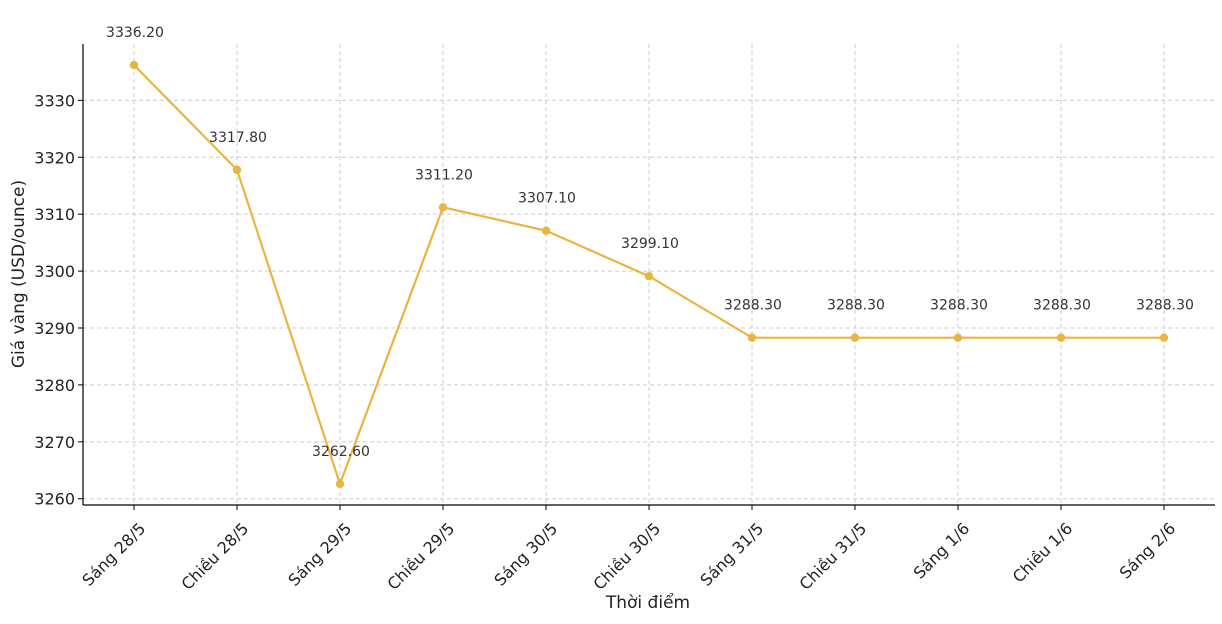  Describe the element at coordinates (54, 214) in the screenshot. I see `y-tick-label: 3310` at that location.